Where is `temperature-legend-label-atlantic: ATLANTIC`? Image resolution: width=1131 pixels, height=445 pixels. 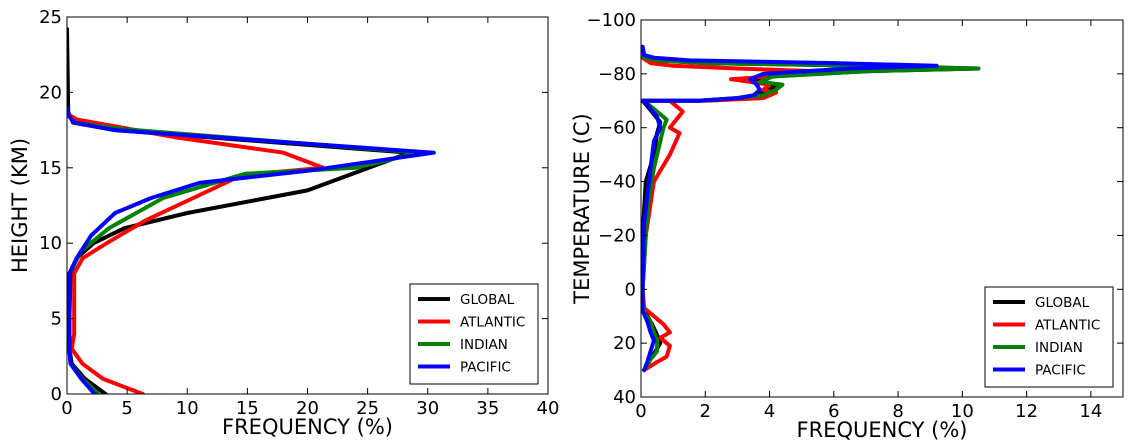 temperature-legend-label-atlantic: ATLANTIC is located at coordinates (1067, 326).